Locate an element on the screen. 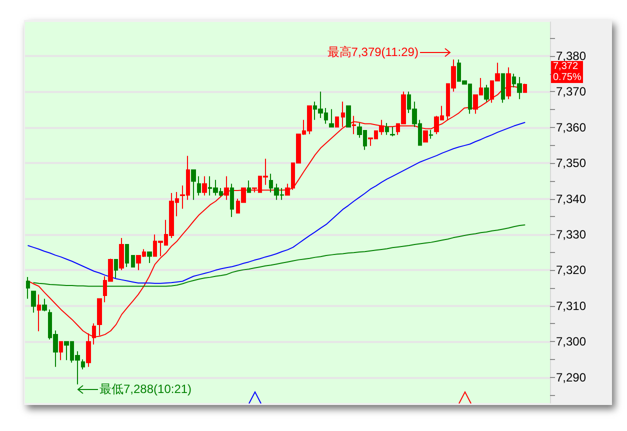 The height and width of the screenshot is (431, 627). annotation: 最低7,288(10:21) is located at coordinates (146, 389).